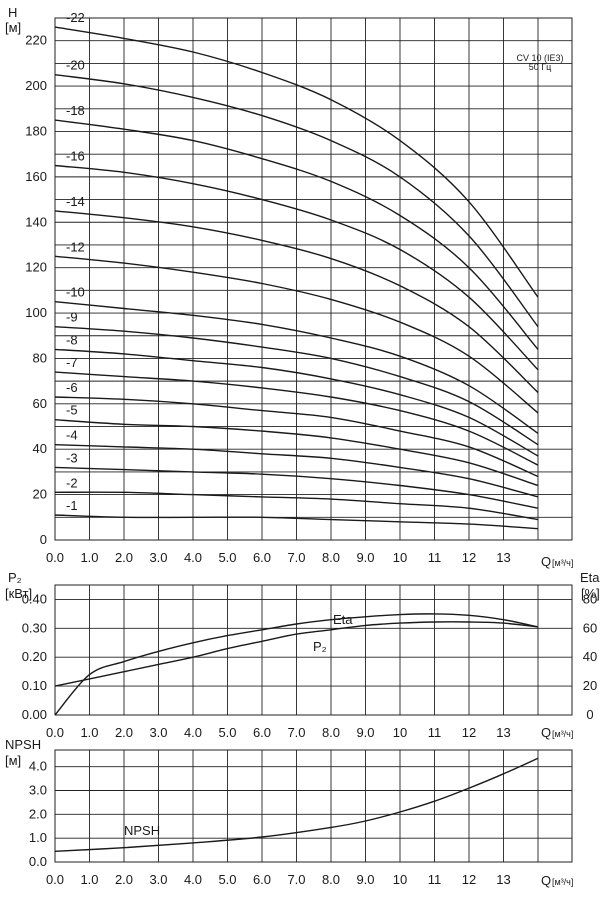 The image size is (609, 900). I want to click on series-line--5, so click(296, 453).